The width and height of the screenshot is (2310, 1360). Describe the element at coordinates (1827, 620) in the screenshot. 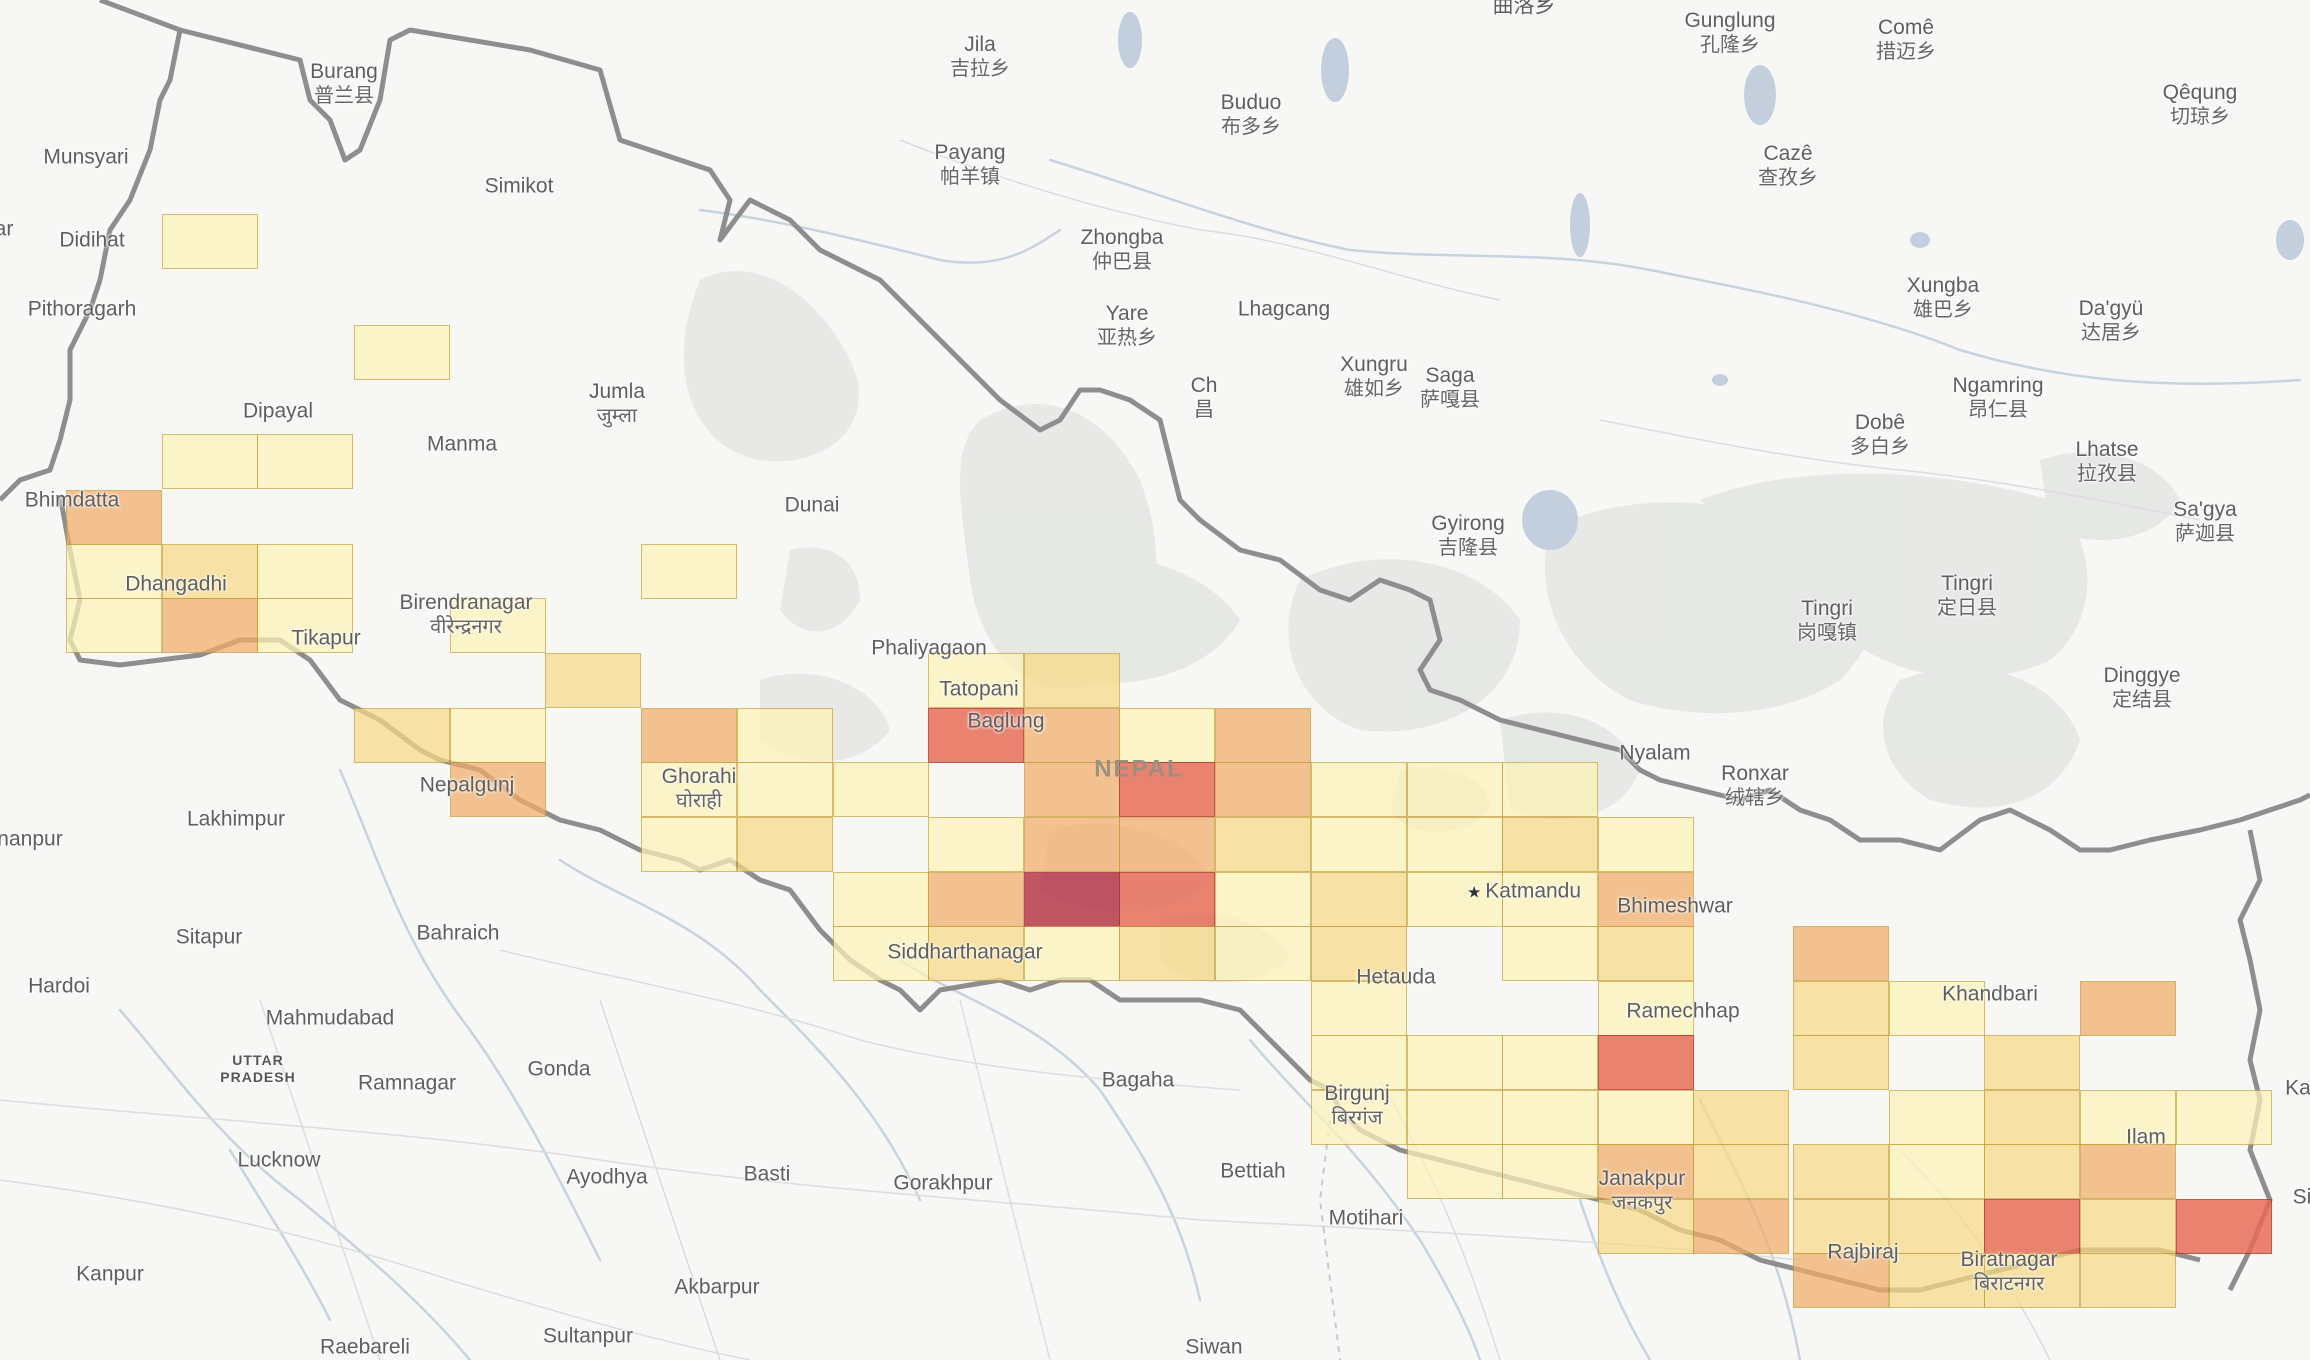

I see `label-tingri-1: Tingri 岗嘎镇` at that location.